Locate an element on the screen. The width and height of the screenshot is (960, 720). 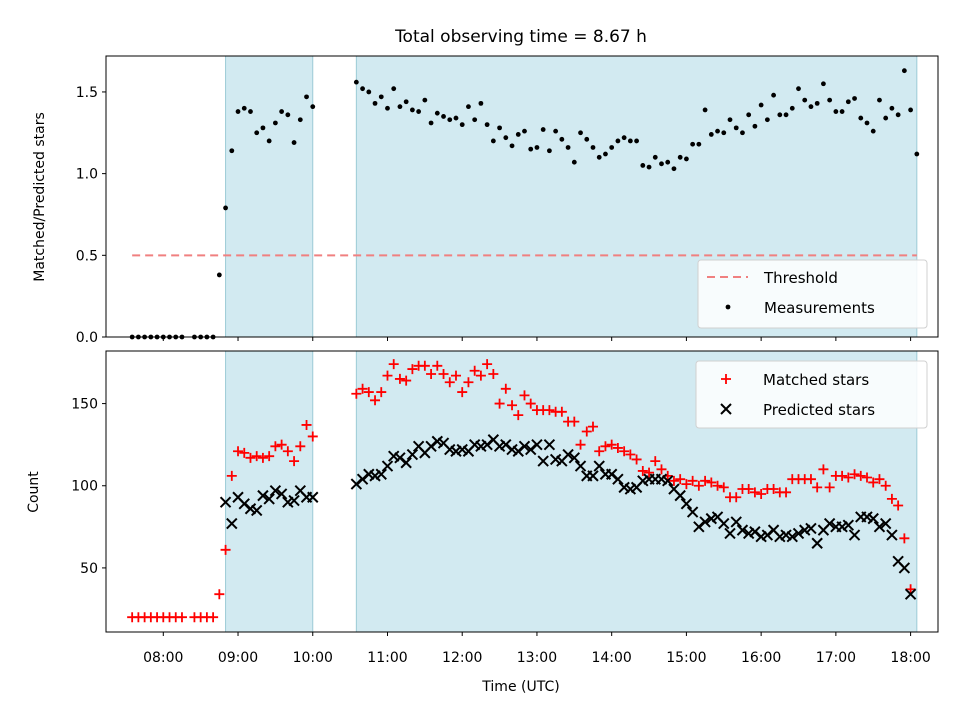
xtick-label-10: 18:00 is located at coordinates (910, 658).